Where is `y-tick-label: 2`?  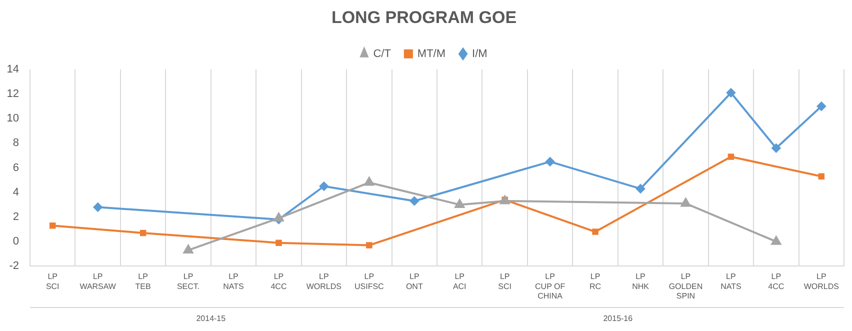 y-tick-label: 2 is located at coordinates (15, 217).